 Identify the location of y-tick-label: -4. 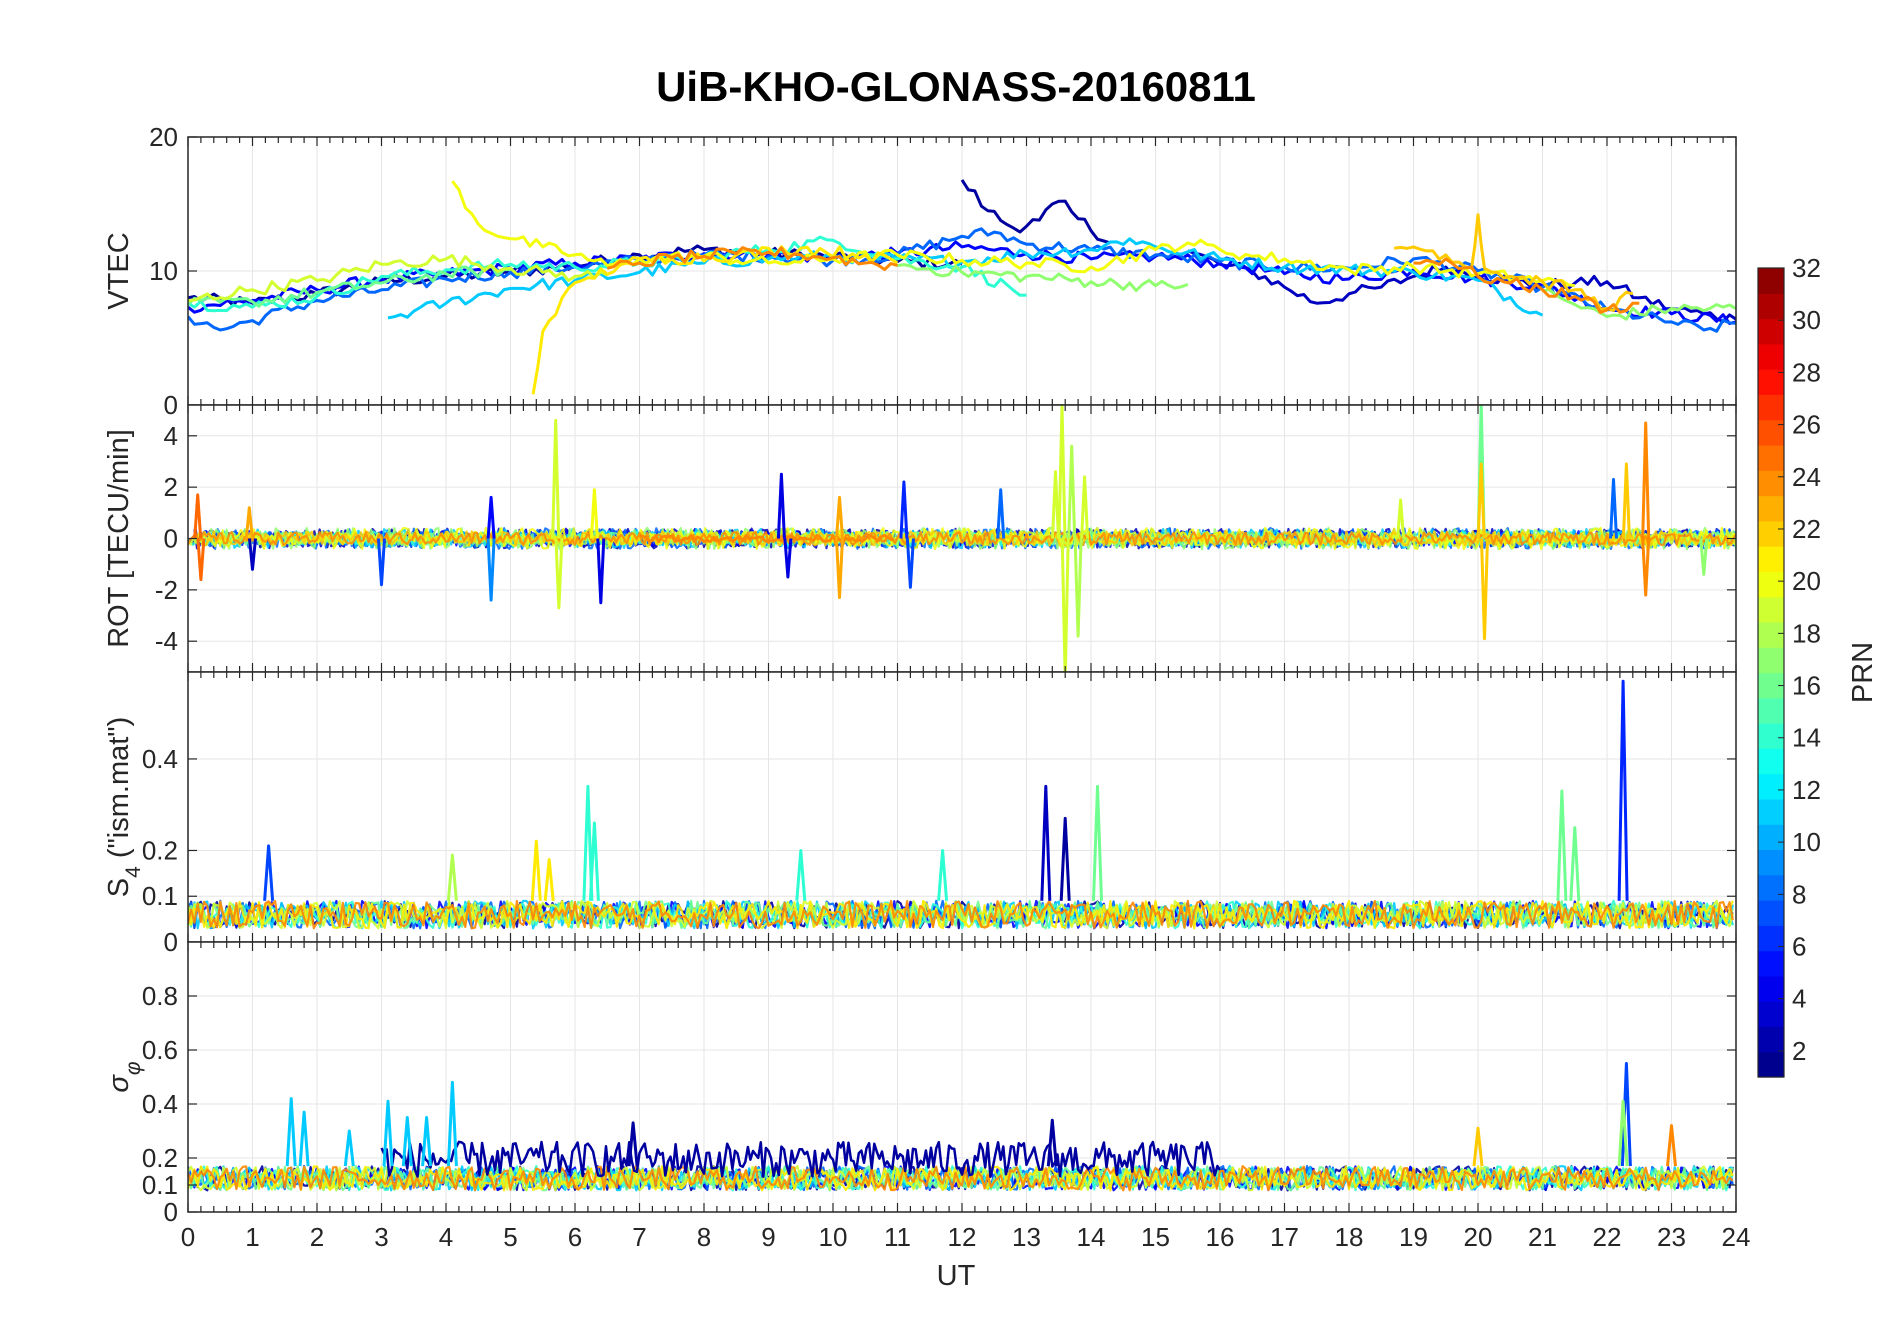
(166, 641).